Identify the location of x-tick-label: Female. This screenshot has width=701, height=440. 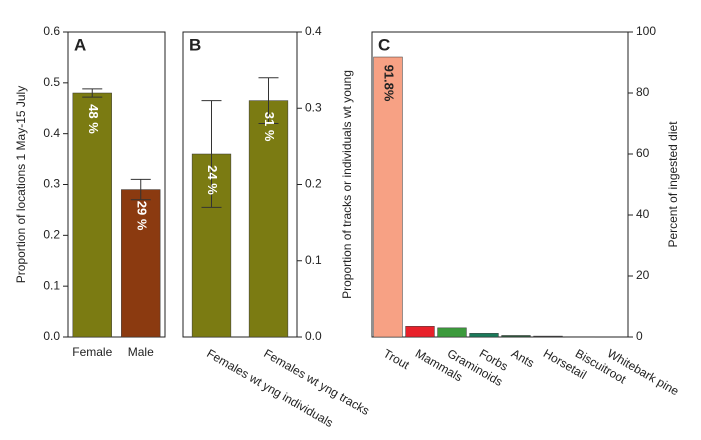
(92, 352).